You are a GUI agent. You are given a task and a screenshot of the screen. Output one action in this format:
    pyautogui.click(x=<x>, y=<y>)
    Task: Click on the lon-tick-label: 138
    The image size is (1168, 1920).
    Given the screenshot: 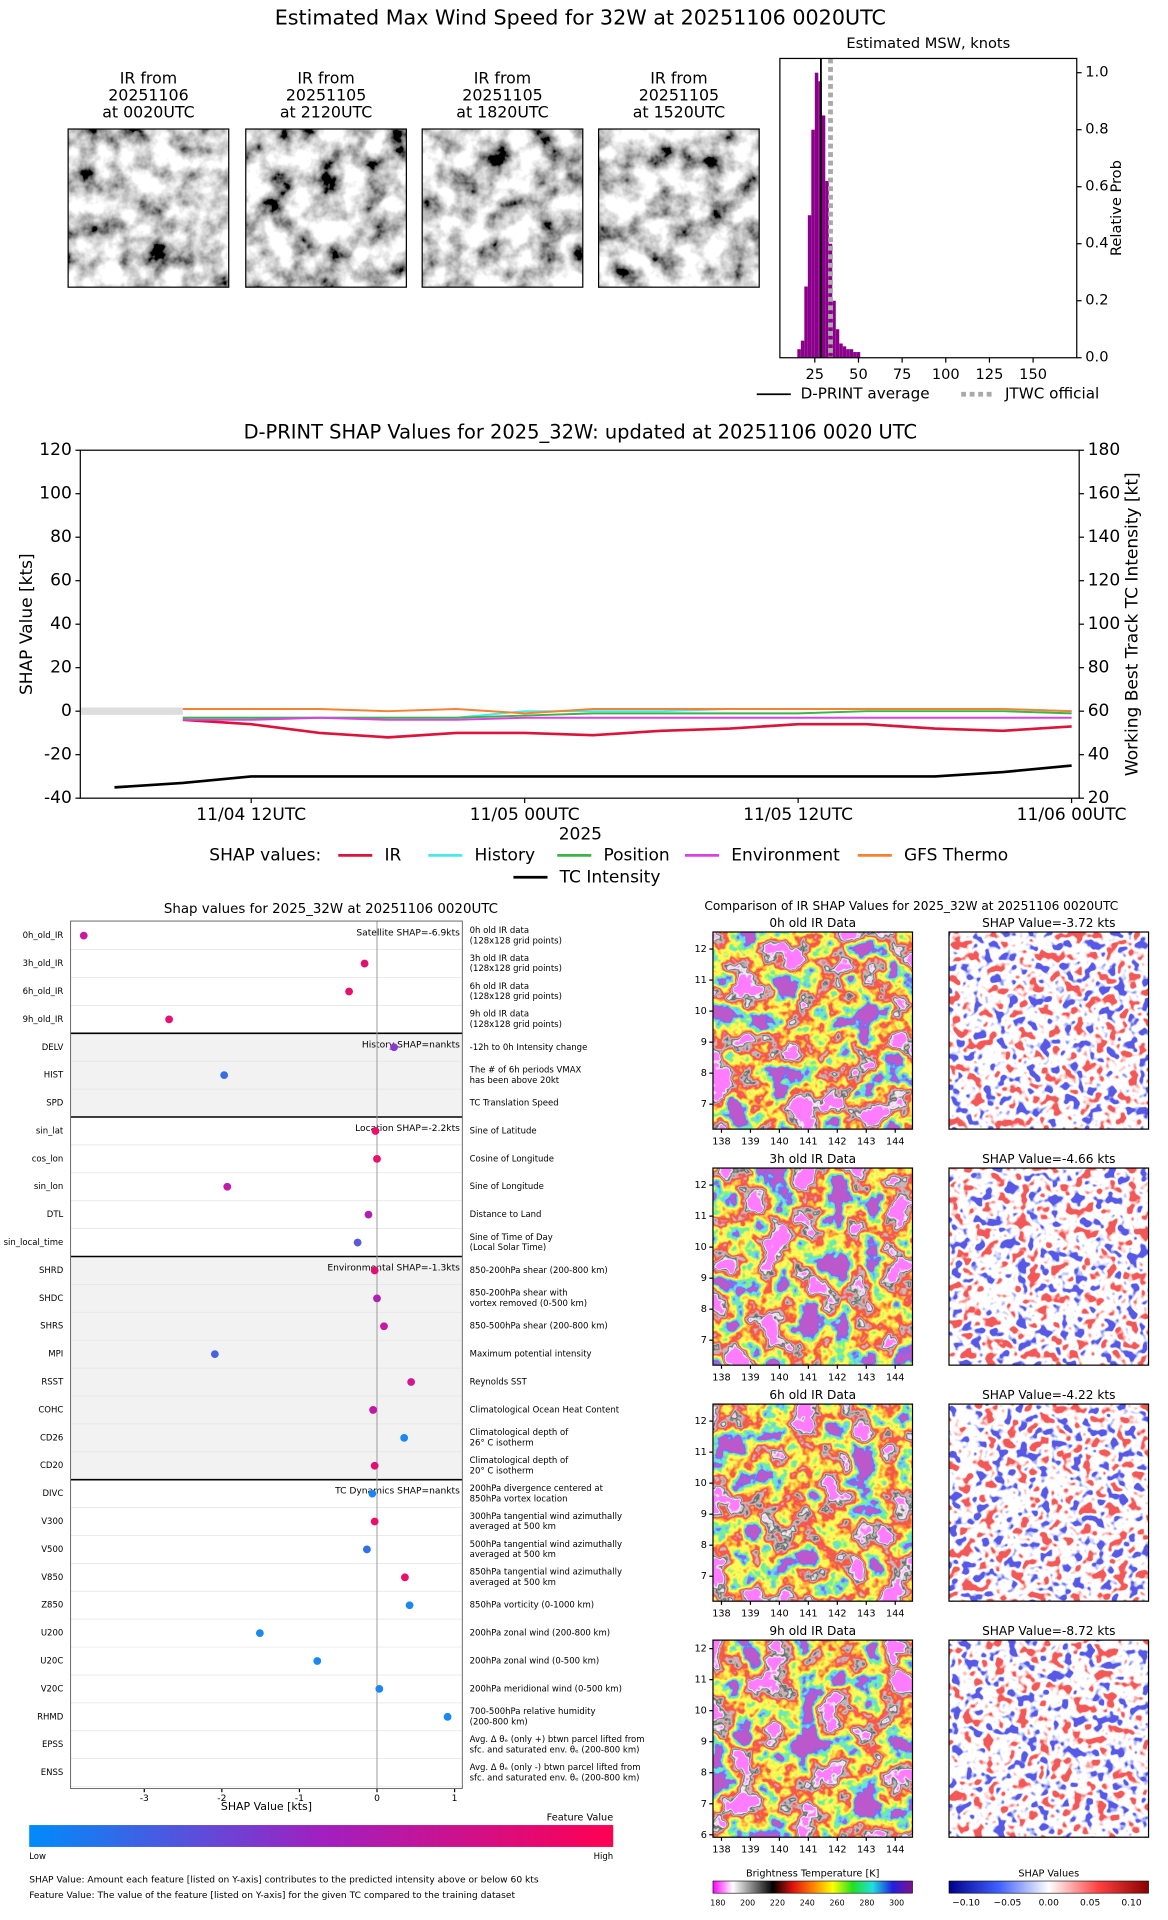 What is the action you would take?
    pyautogui.click(x=721, y=1613)
    